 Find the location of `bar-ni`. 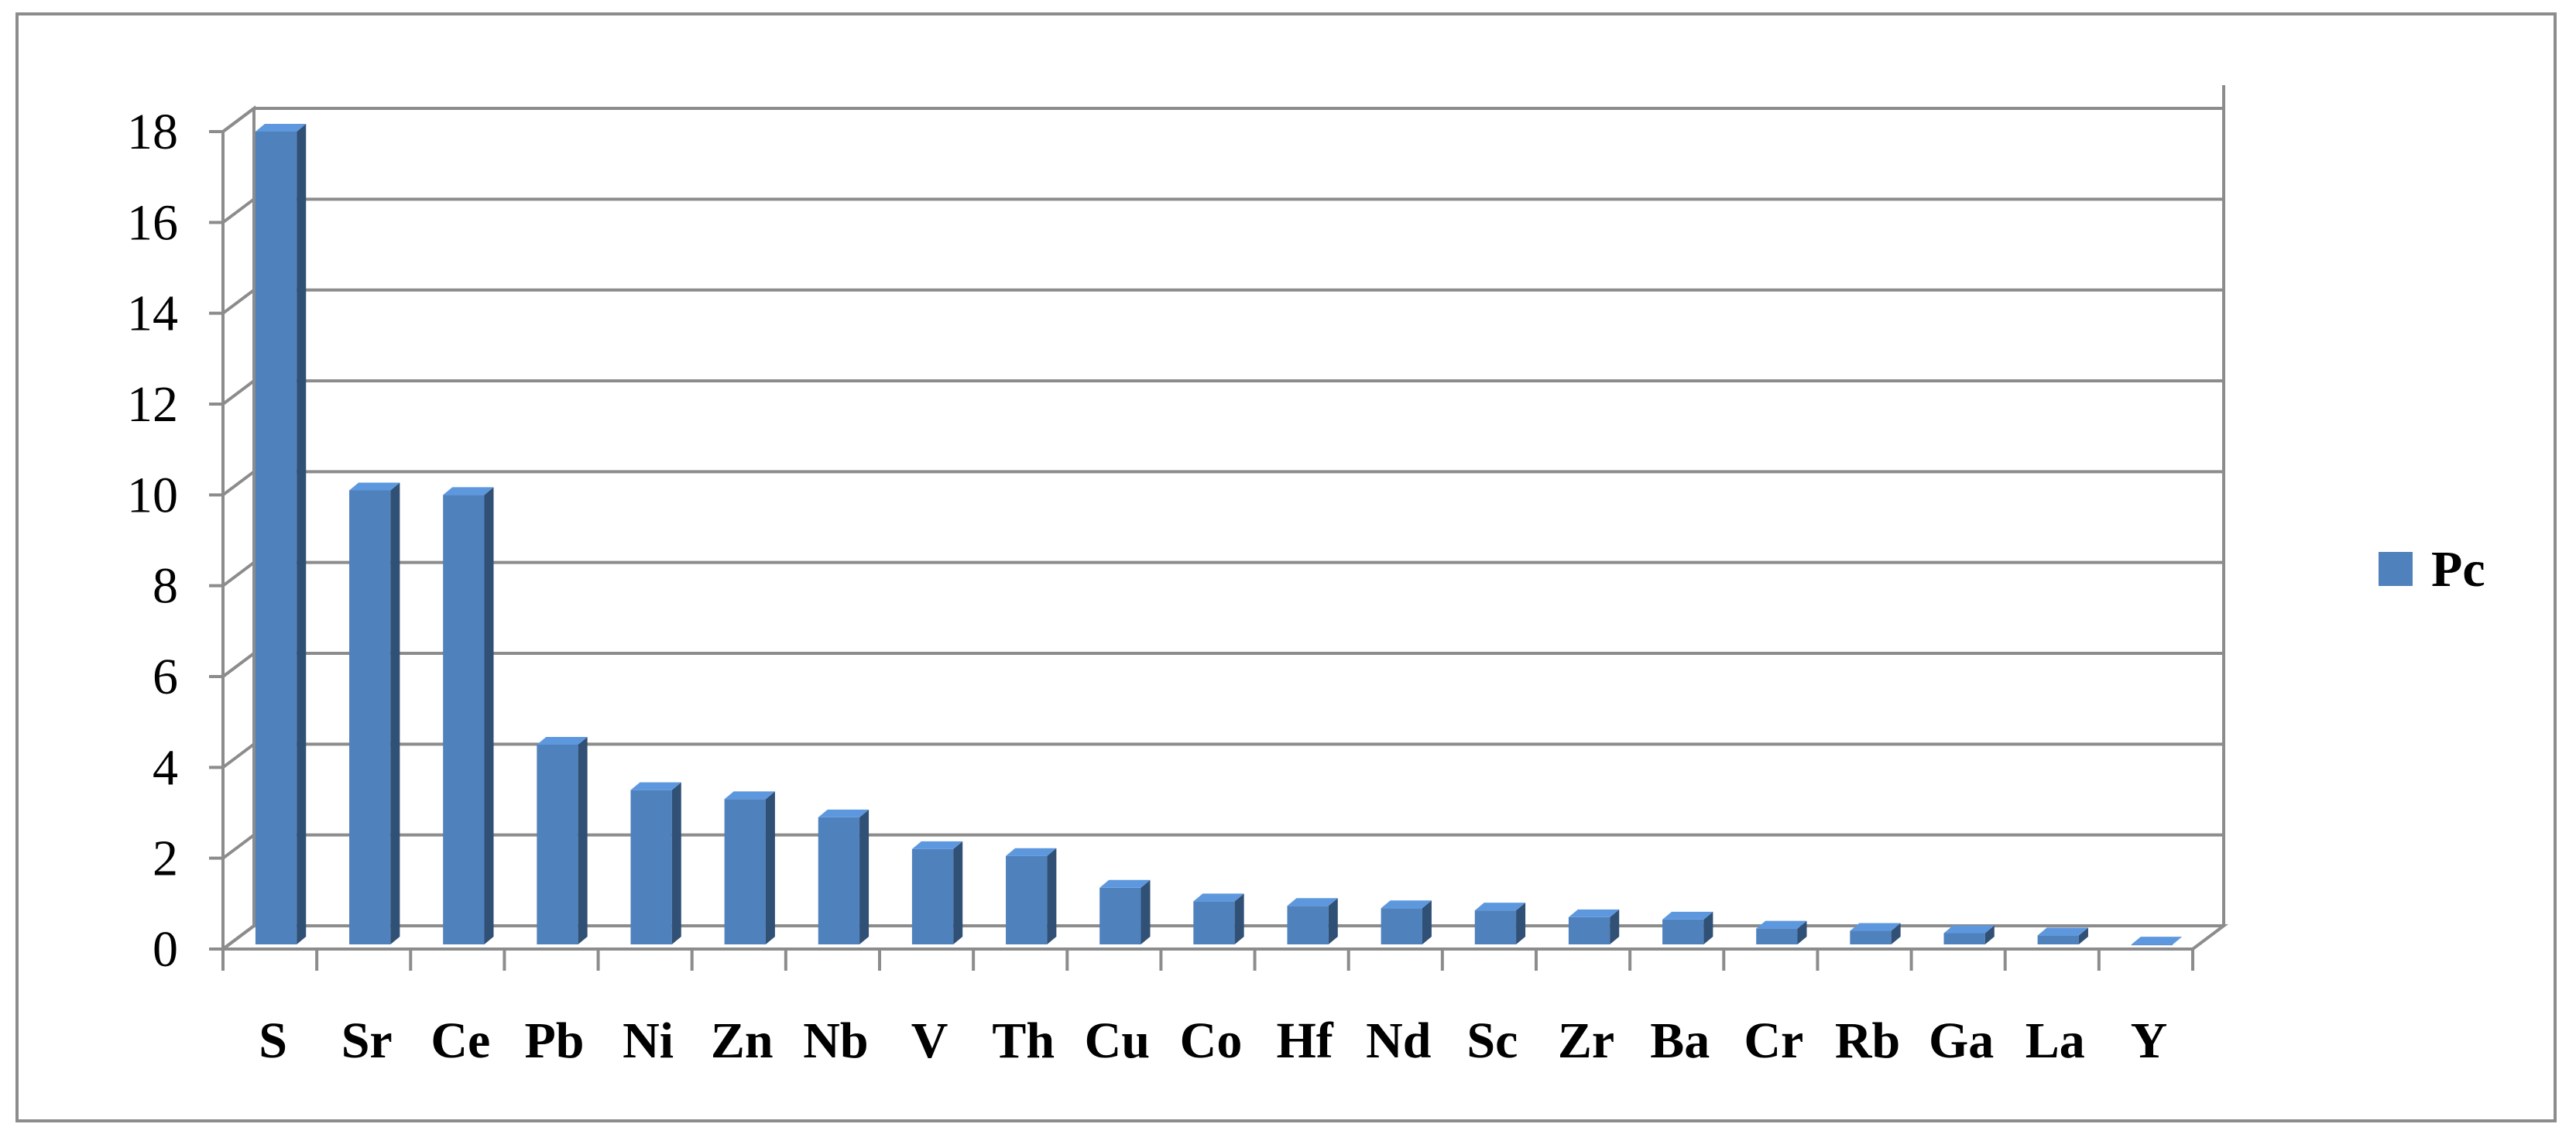

bar-ni is located at coordinates (655, 863).